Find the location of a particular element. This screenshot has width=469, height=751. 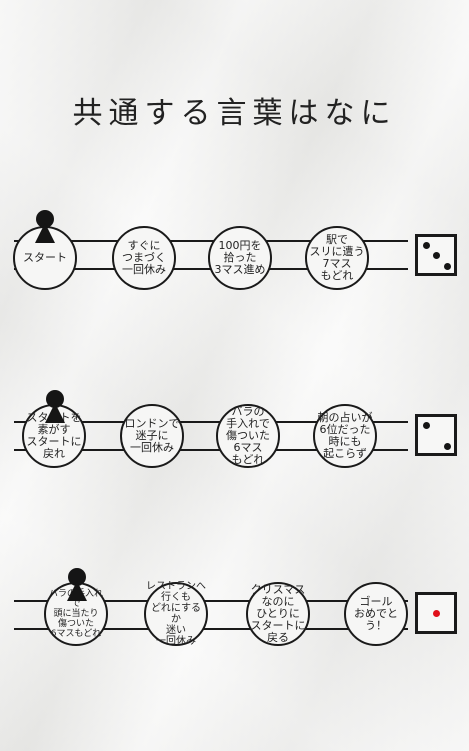

board-cell: ロンドンで 迷子に 一回休み is located at coordinates (152, 436).